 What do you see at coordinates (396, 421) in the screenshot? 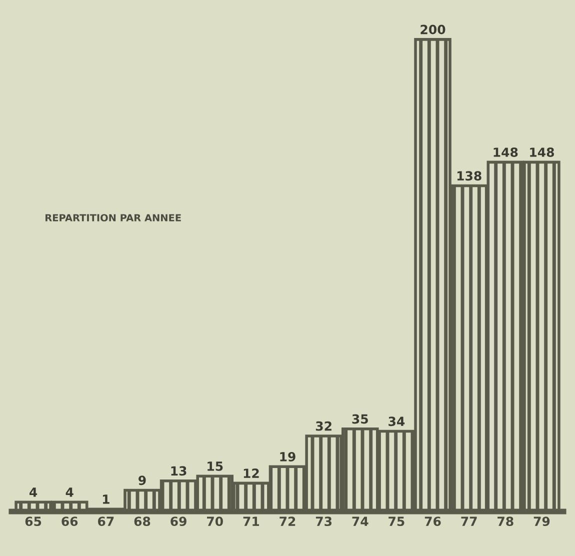
I see `data-label: 34` at bounding box center [396, 421].